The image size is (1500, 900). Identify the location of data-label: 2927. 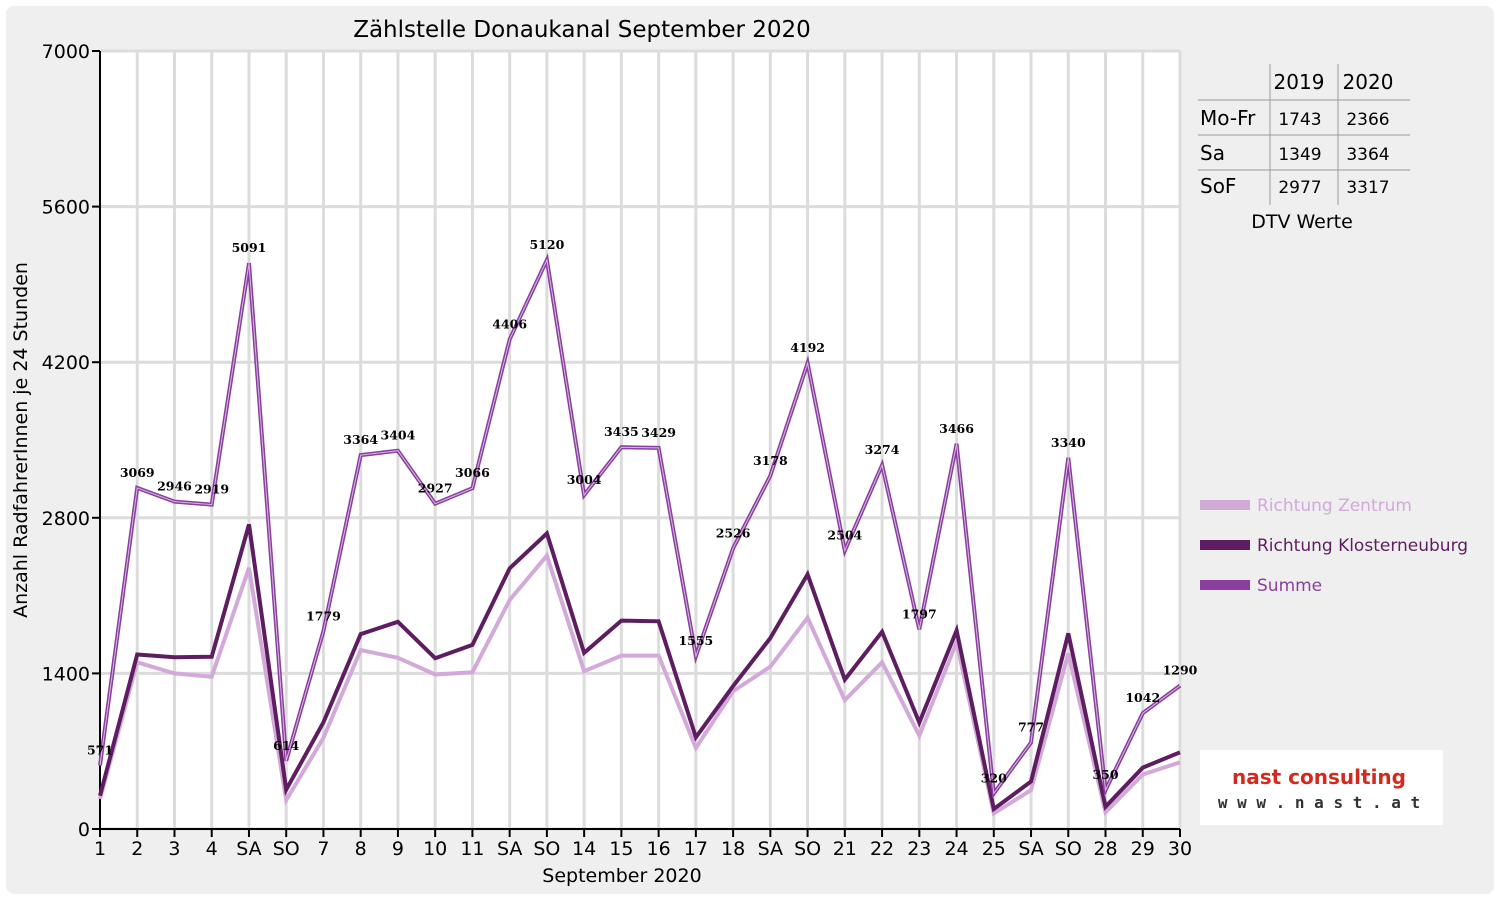
(435, 488).